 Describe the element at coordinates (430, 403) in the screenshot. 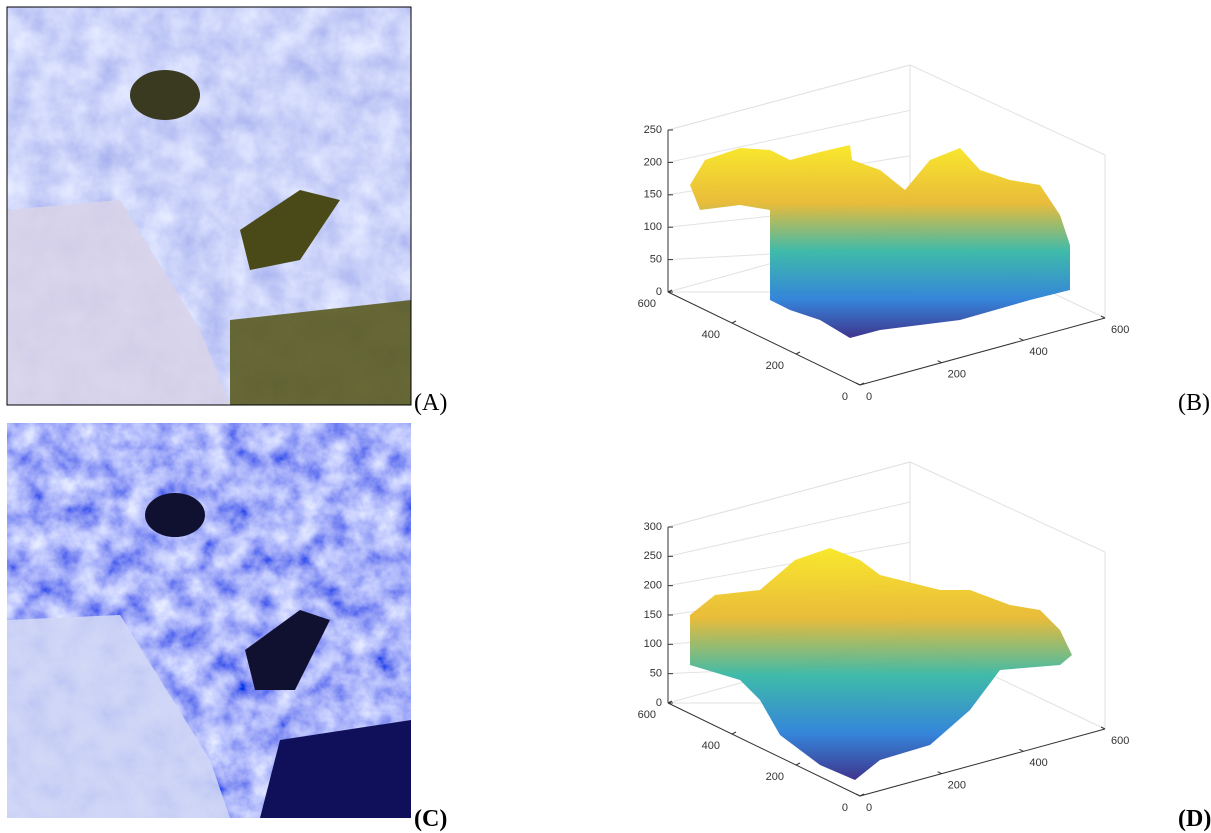

I see `panel-label: (A)` at that location.